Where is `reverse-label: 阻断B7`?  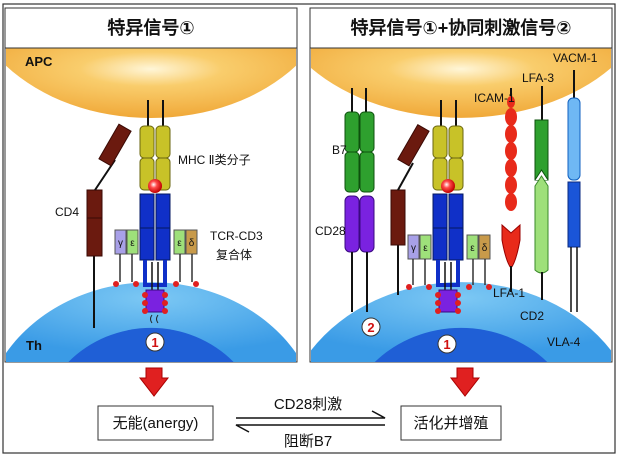
reverse-label: 阻断B7 is located at coordinates (308, 441).